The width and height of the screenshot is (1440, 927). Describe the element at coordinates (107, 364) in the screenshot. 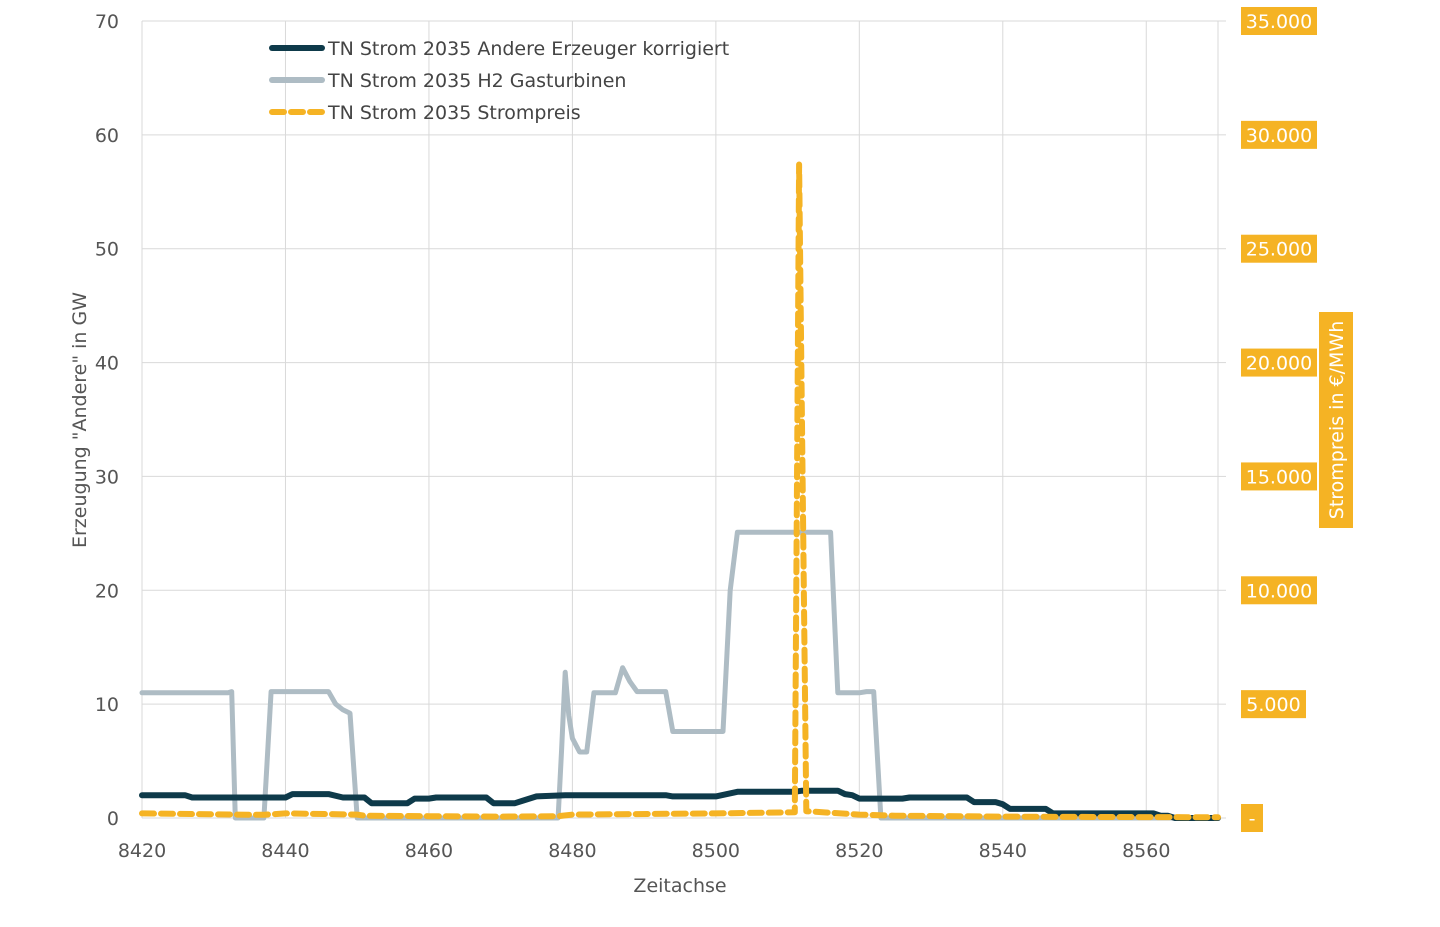

I see `y-tick-label: 40` at that location.